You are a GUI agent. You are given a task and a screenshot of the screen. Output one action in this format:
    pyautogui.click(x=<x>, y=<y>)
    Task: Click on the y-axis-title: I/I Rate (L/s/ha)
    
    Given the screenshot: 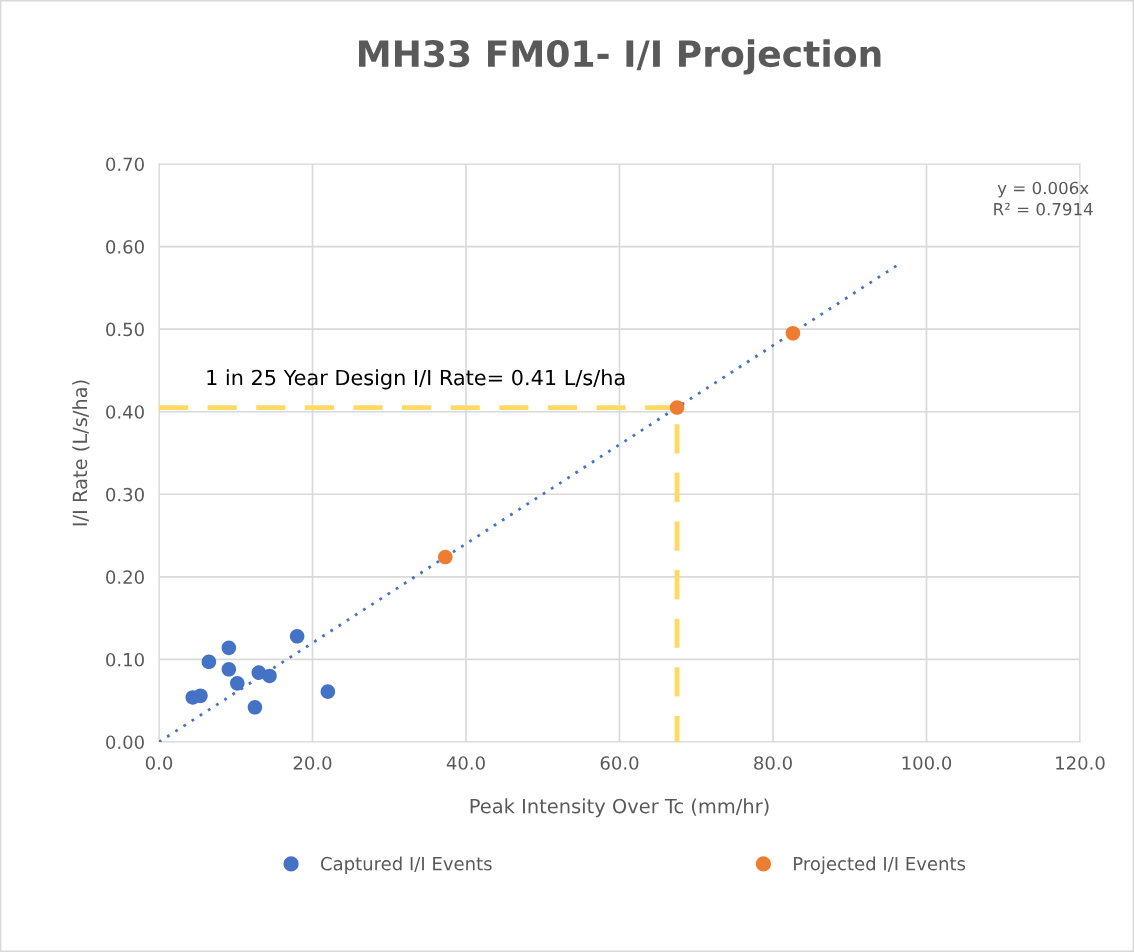 What is the action you would take?
    pyautogui.click(x=81, y=453)
    